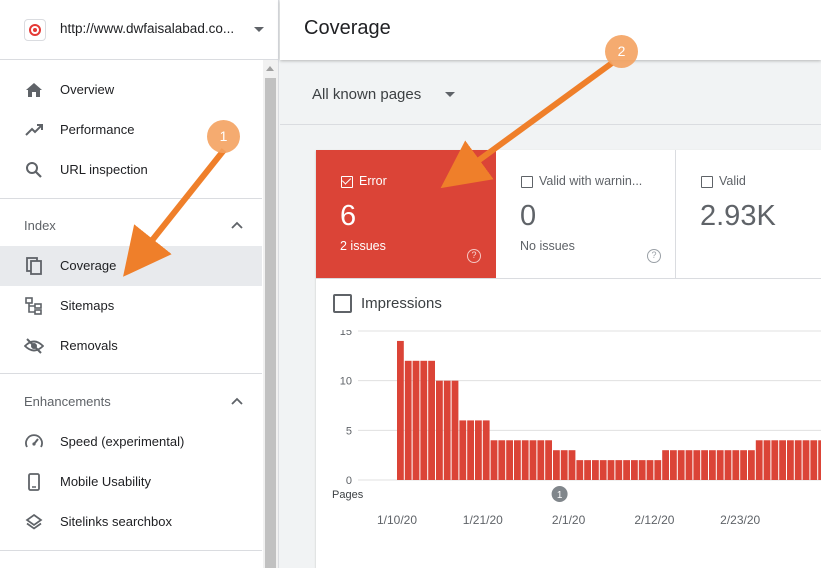 This screenshot has width=821, height=568. I want to click on sidebar-item-coverage: Coverage, so click(131, 266).